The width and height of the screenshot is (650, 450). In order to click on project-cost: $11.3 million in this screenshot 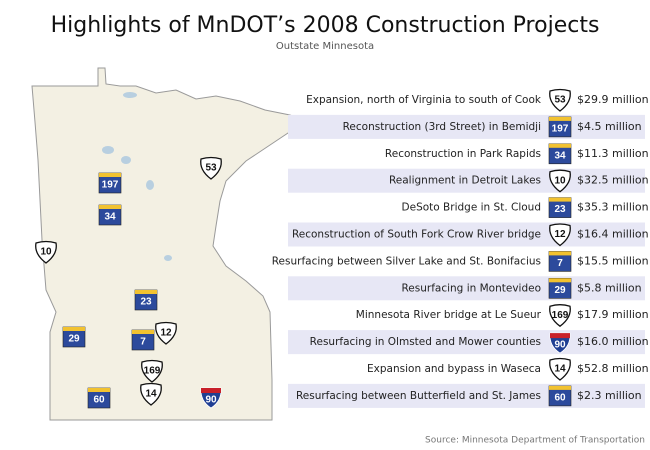, I will do `click(613, 153)`.